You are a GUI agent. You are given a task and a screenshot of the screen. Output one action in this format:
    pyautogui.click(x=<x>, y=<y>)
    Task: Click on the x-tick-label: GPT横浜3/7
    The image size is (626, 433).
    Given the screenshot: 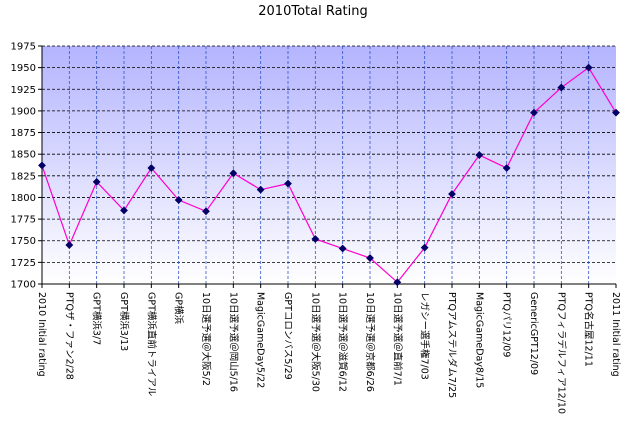 What is the action you would take?
    pyautogui.click(x=97, y=318)
    